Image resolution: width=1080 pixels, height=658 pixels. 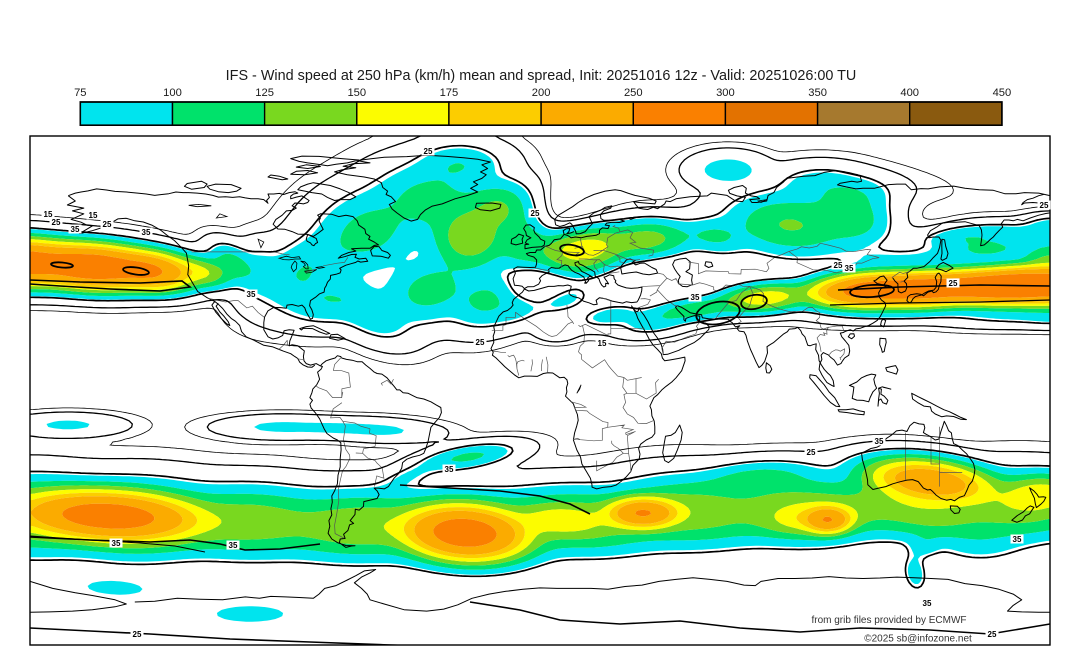 What do you see at coordinates (449, 93) in the screenshot?
I see `svg-text: 175` at bounding box center [449, 93].